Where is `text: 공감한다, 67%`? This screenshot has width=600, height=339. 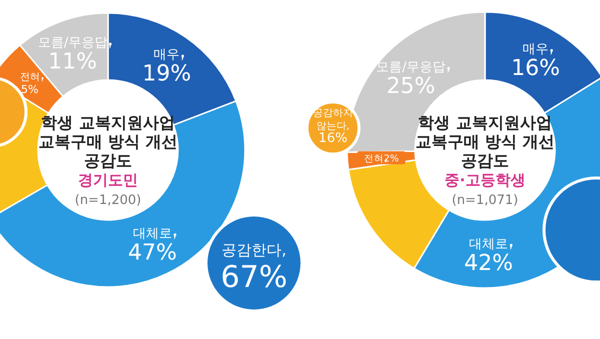 text: 공감한다, 67% is located at coordinates (254, 268).